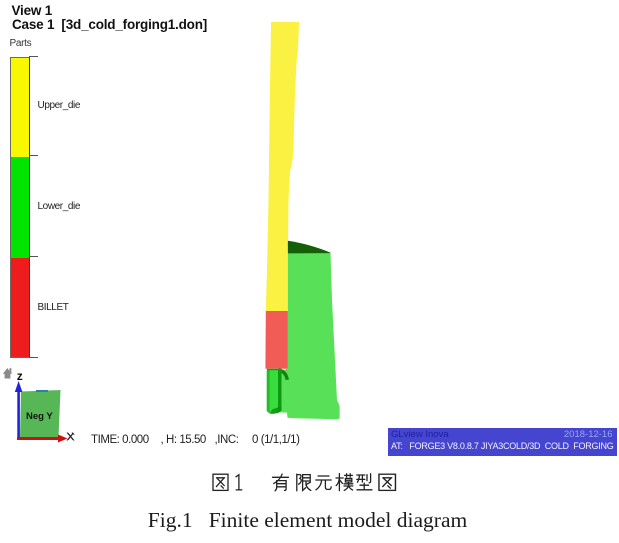  Describe the element at coordinates (20, 376) in the screenshot. I see `svg-text: z` at that location.